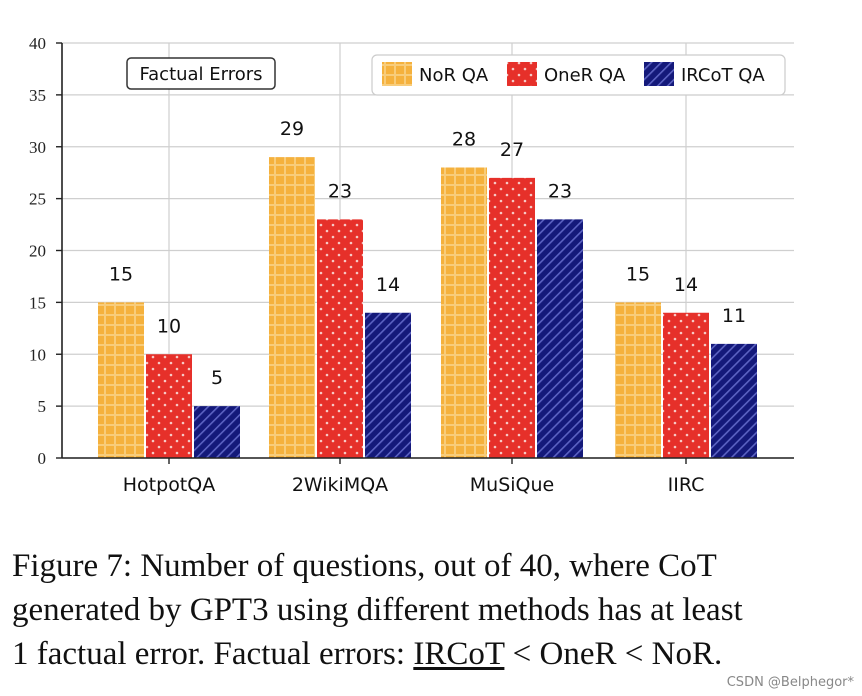 The height and width of the screenshot is (696, 862). I want to click on bar-value-label: 10, so click(169, 326).